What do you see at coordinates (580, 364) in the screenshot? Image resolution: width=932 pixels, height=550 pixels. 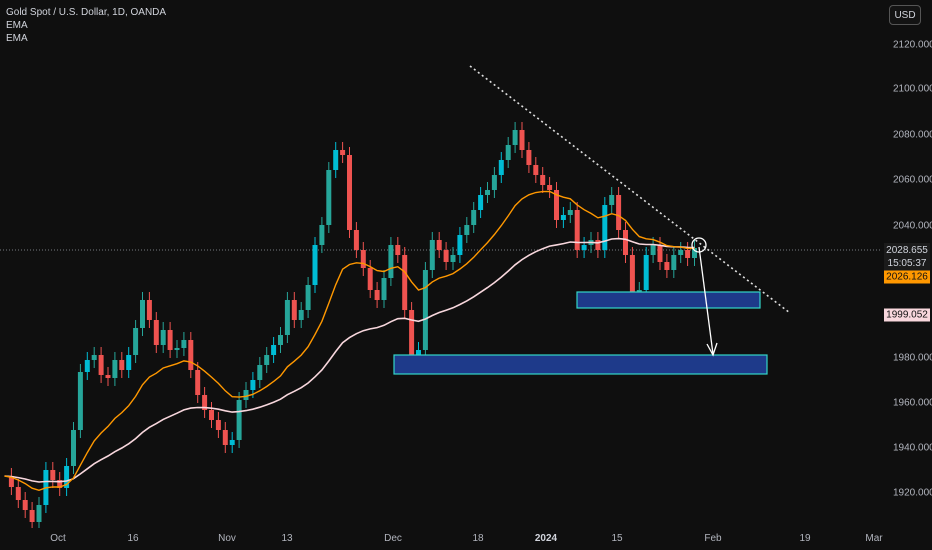 I see `support-zone-lower` at bounding box center [580, 364].